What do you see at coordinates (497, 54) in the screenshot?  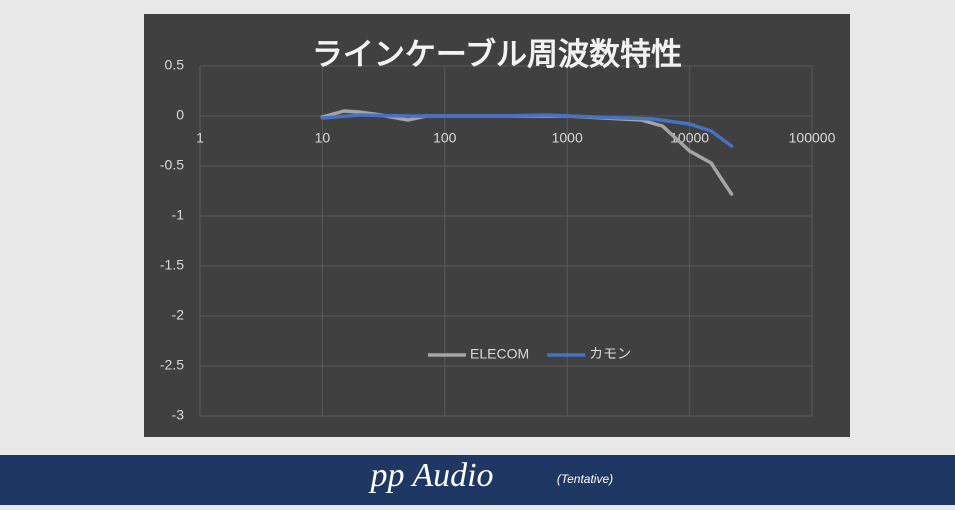 I see `chart-title: ラインケーブル周波数特性` at bounding box center [497, 54].